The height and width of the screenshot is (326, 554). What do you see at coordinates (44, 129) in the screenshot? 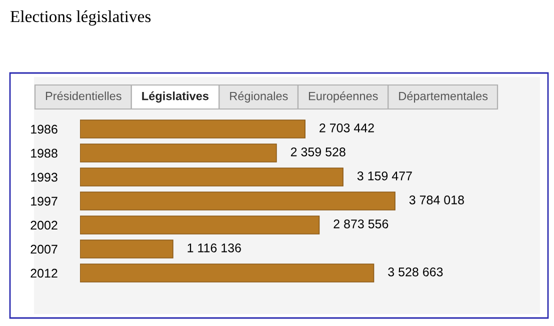
I see `y-tick-label: 1986` at bounding box center [44, 129].